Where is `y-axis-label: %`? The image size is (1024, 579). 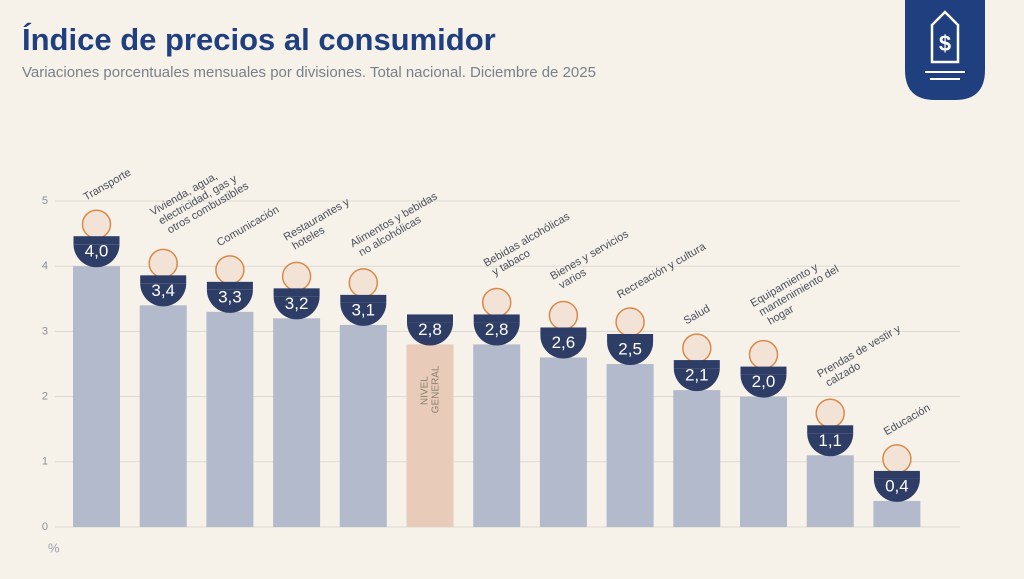
y-axis-label: % is located at coordinates (54, 547).